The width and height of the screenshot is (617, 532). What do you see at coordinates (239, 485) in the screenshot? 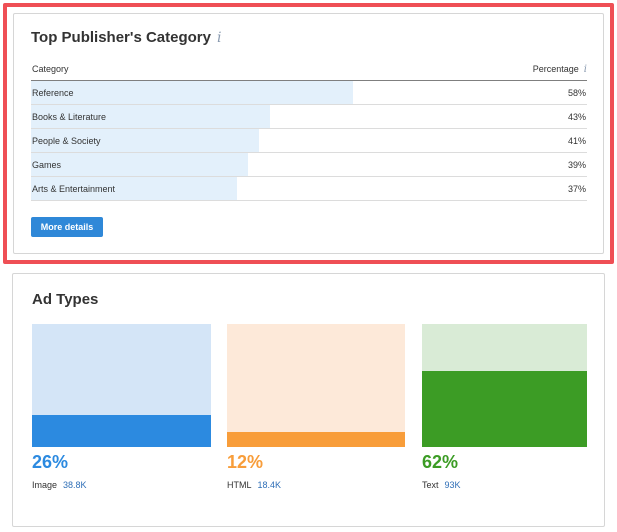
I see `ad-type-name: HTML` at bounding box center [239, 485].